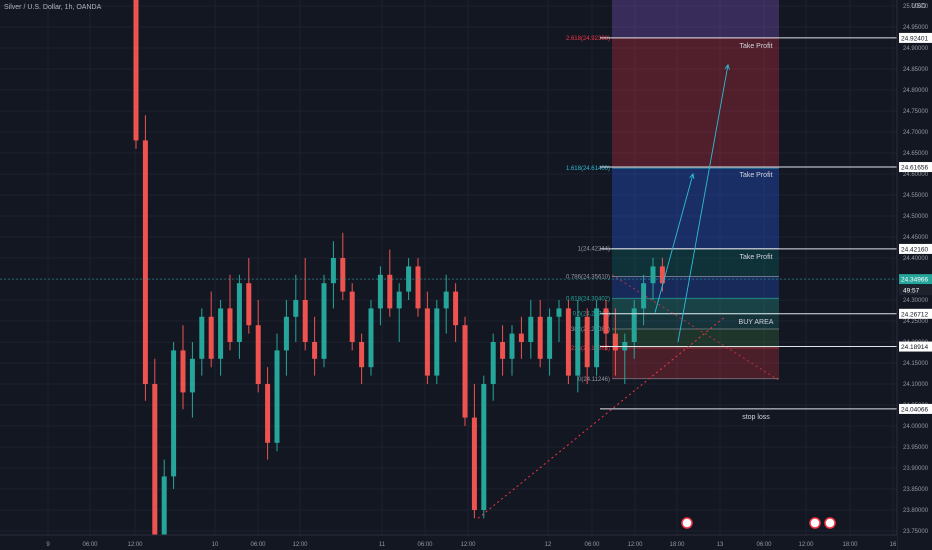 This screenshot has height=550, width=932. I want to click on y-tick-label: 24.70000, so click(916, 133).